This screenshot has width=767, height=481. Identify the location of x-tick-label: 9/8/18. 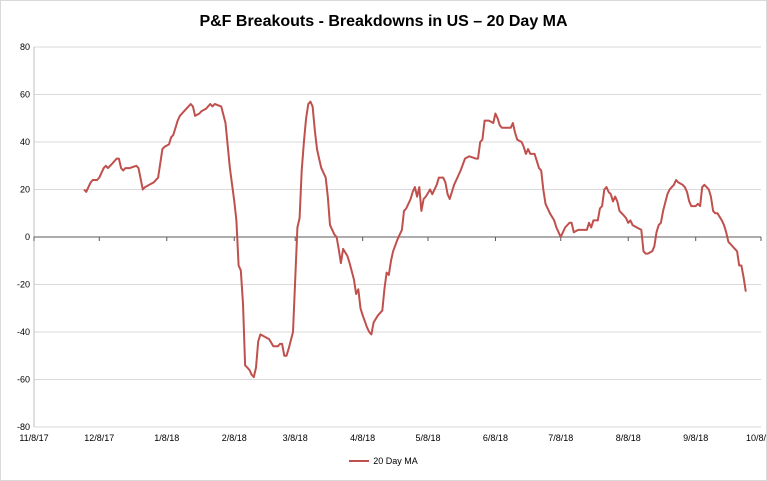
(695, 438).